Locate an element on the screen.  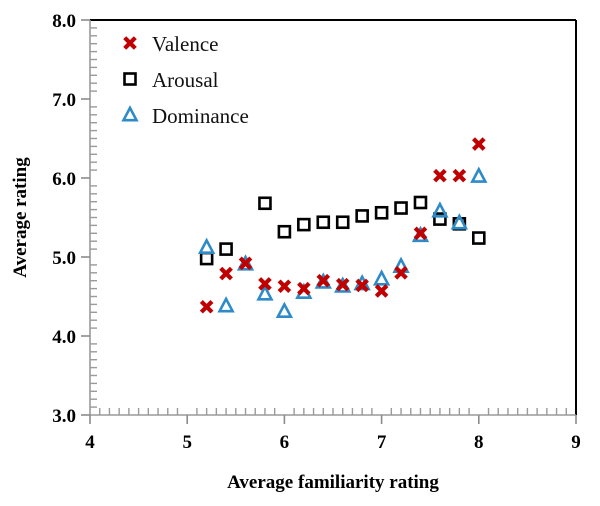
legend-marker-valence is located at coordinates (130, 43).